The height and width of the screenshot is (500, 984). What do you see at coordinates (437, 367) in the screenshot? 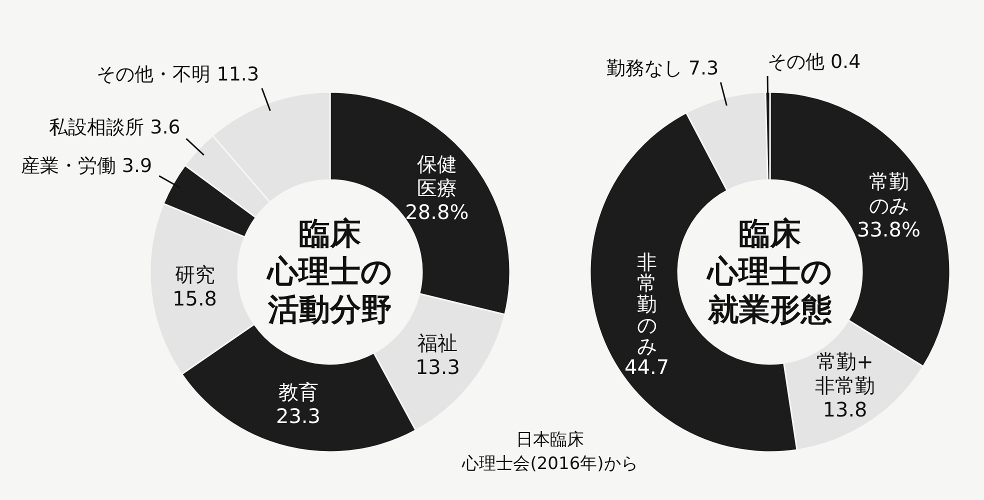
I see `data-label: 13.3` at bounding box center [437, 367].